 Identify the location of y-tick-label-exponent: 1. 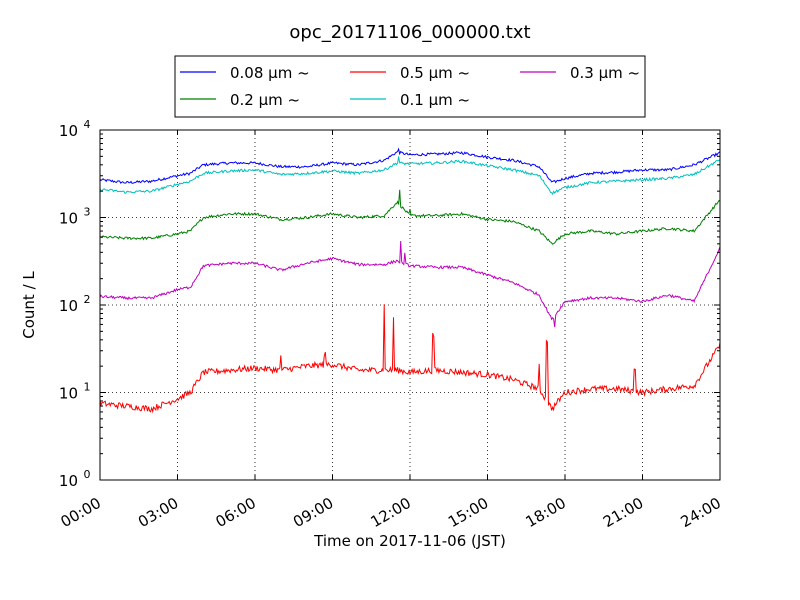
(87, 387).